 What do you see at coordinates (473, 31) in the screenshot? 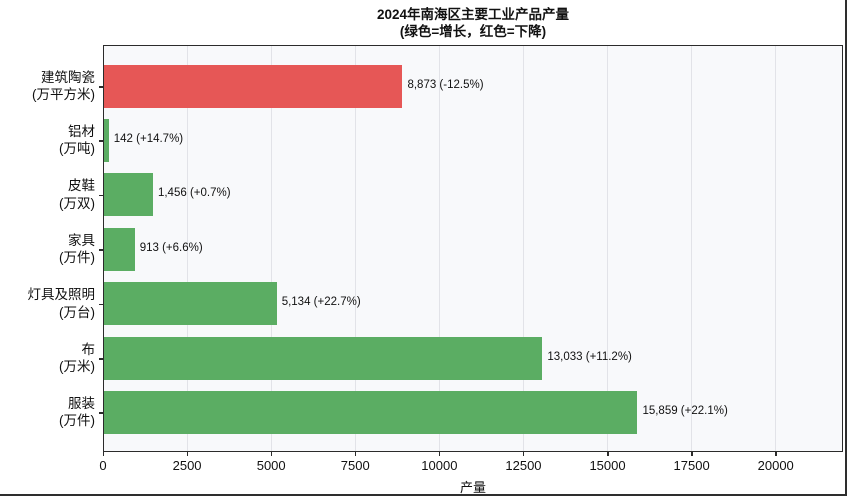
I see `chart-title-line2: (绿色=增长，红色=下降)` at bounding box center [473, 31].